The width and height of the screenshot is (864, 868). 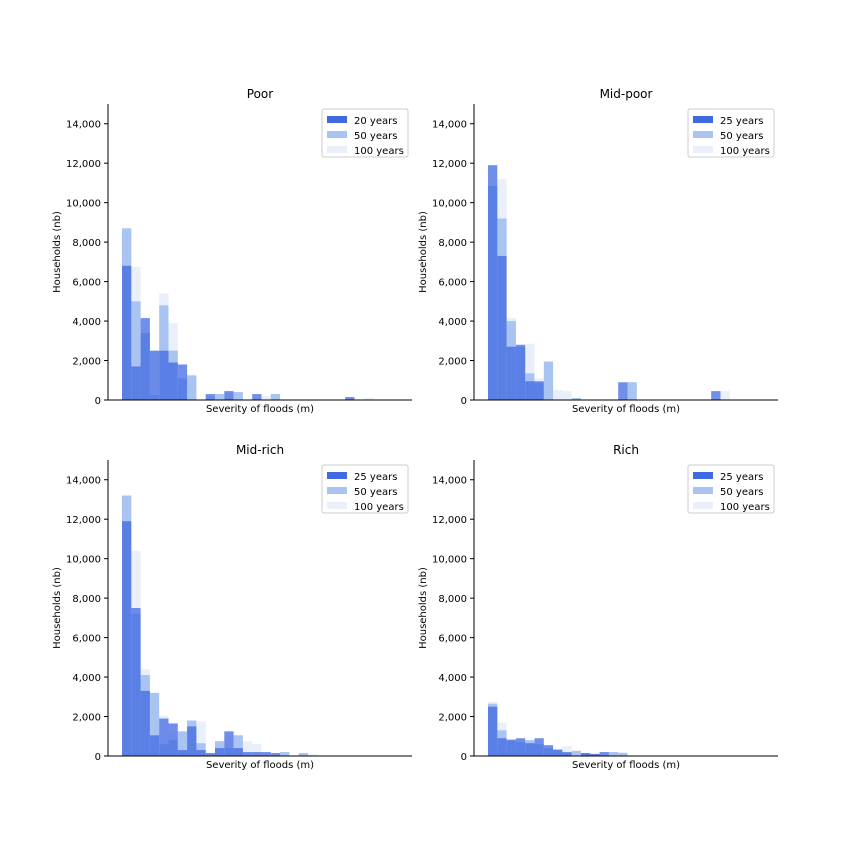 What do you see at coordinates (83, 204) in the screenshot?
I see `y-tick-label: 10,000` at bounding box center [83, 204].